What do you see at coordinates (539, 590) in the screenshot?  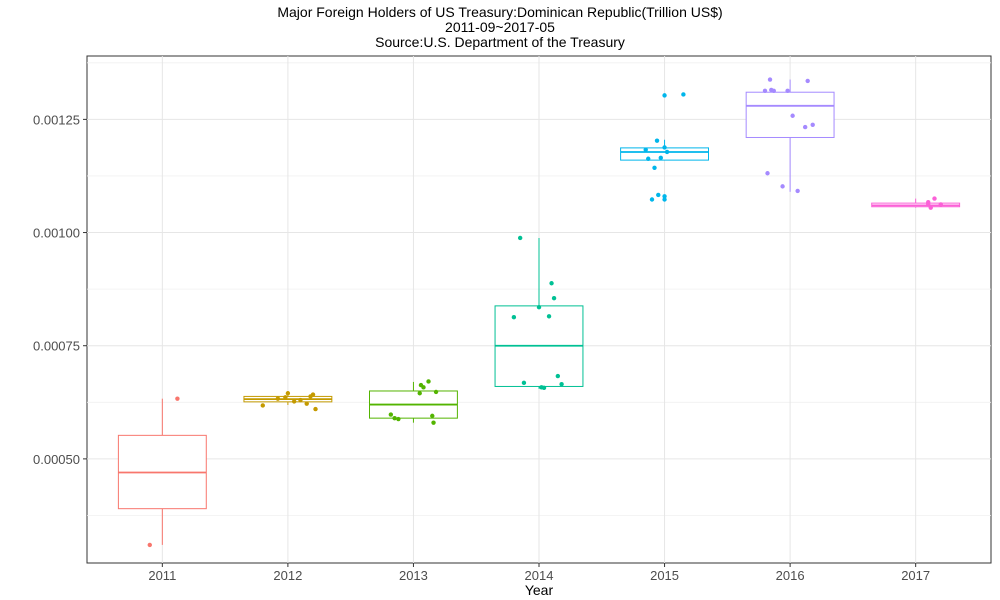 I see `x-axis-label: Year` at bounding box center [539, 590].